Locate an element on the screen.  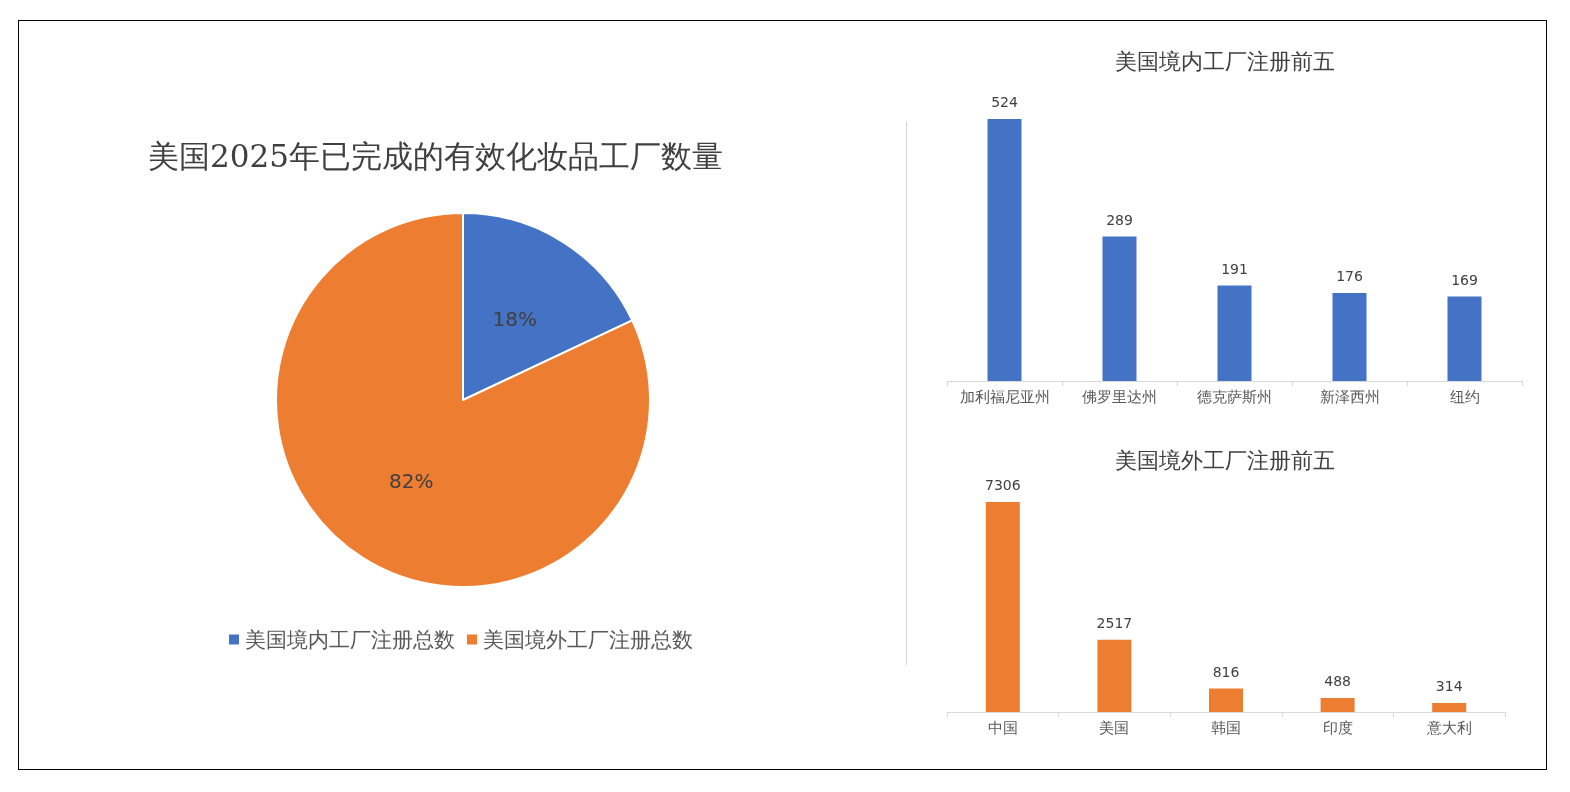
data-label: 2517 is located at coordinates (1114, 622).